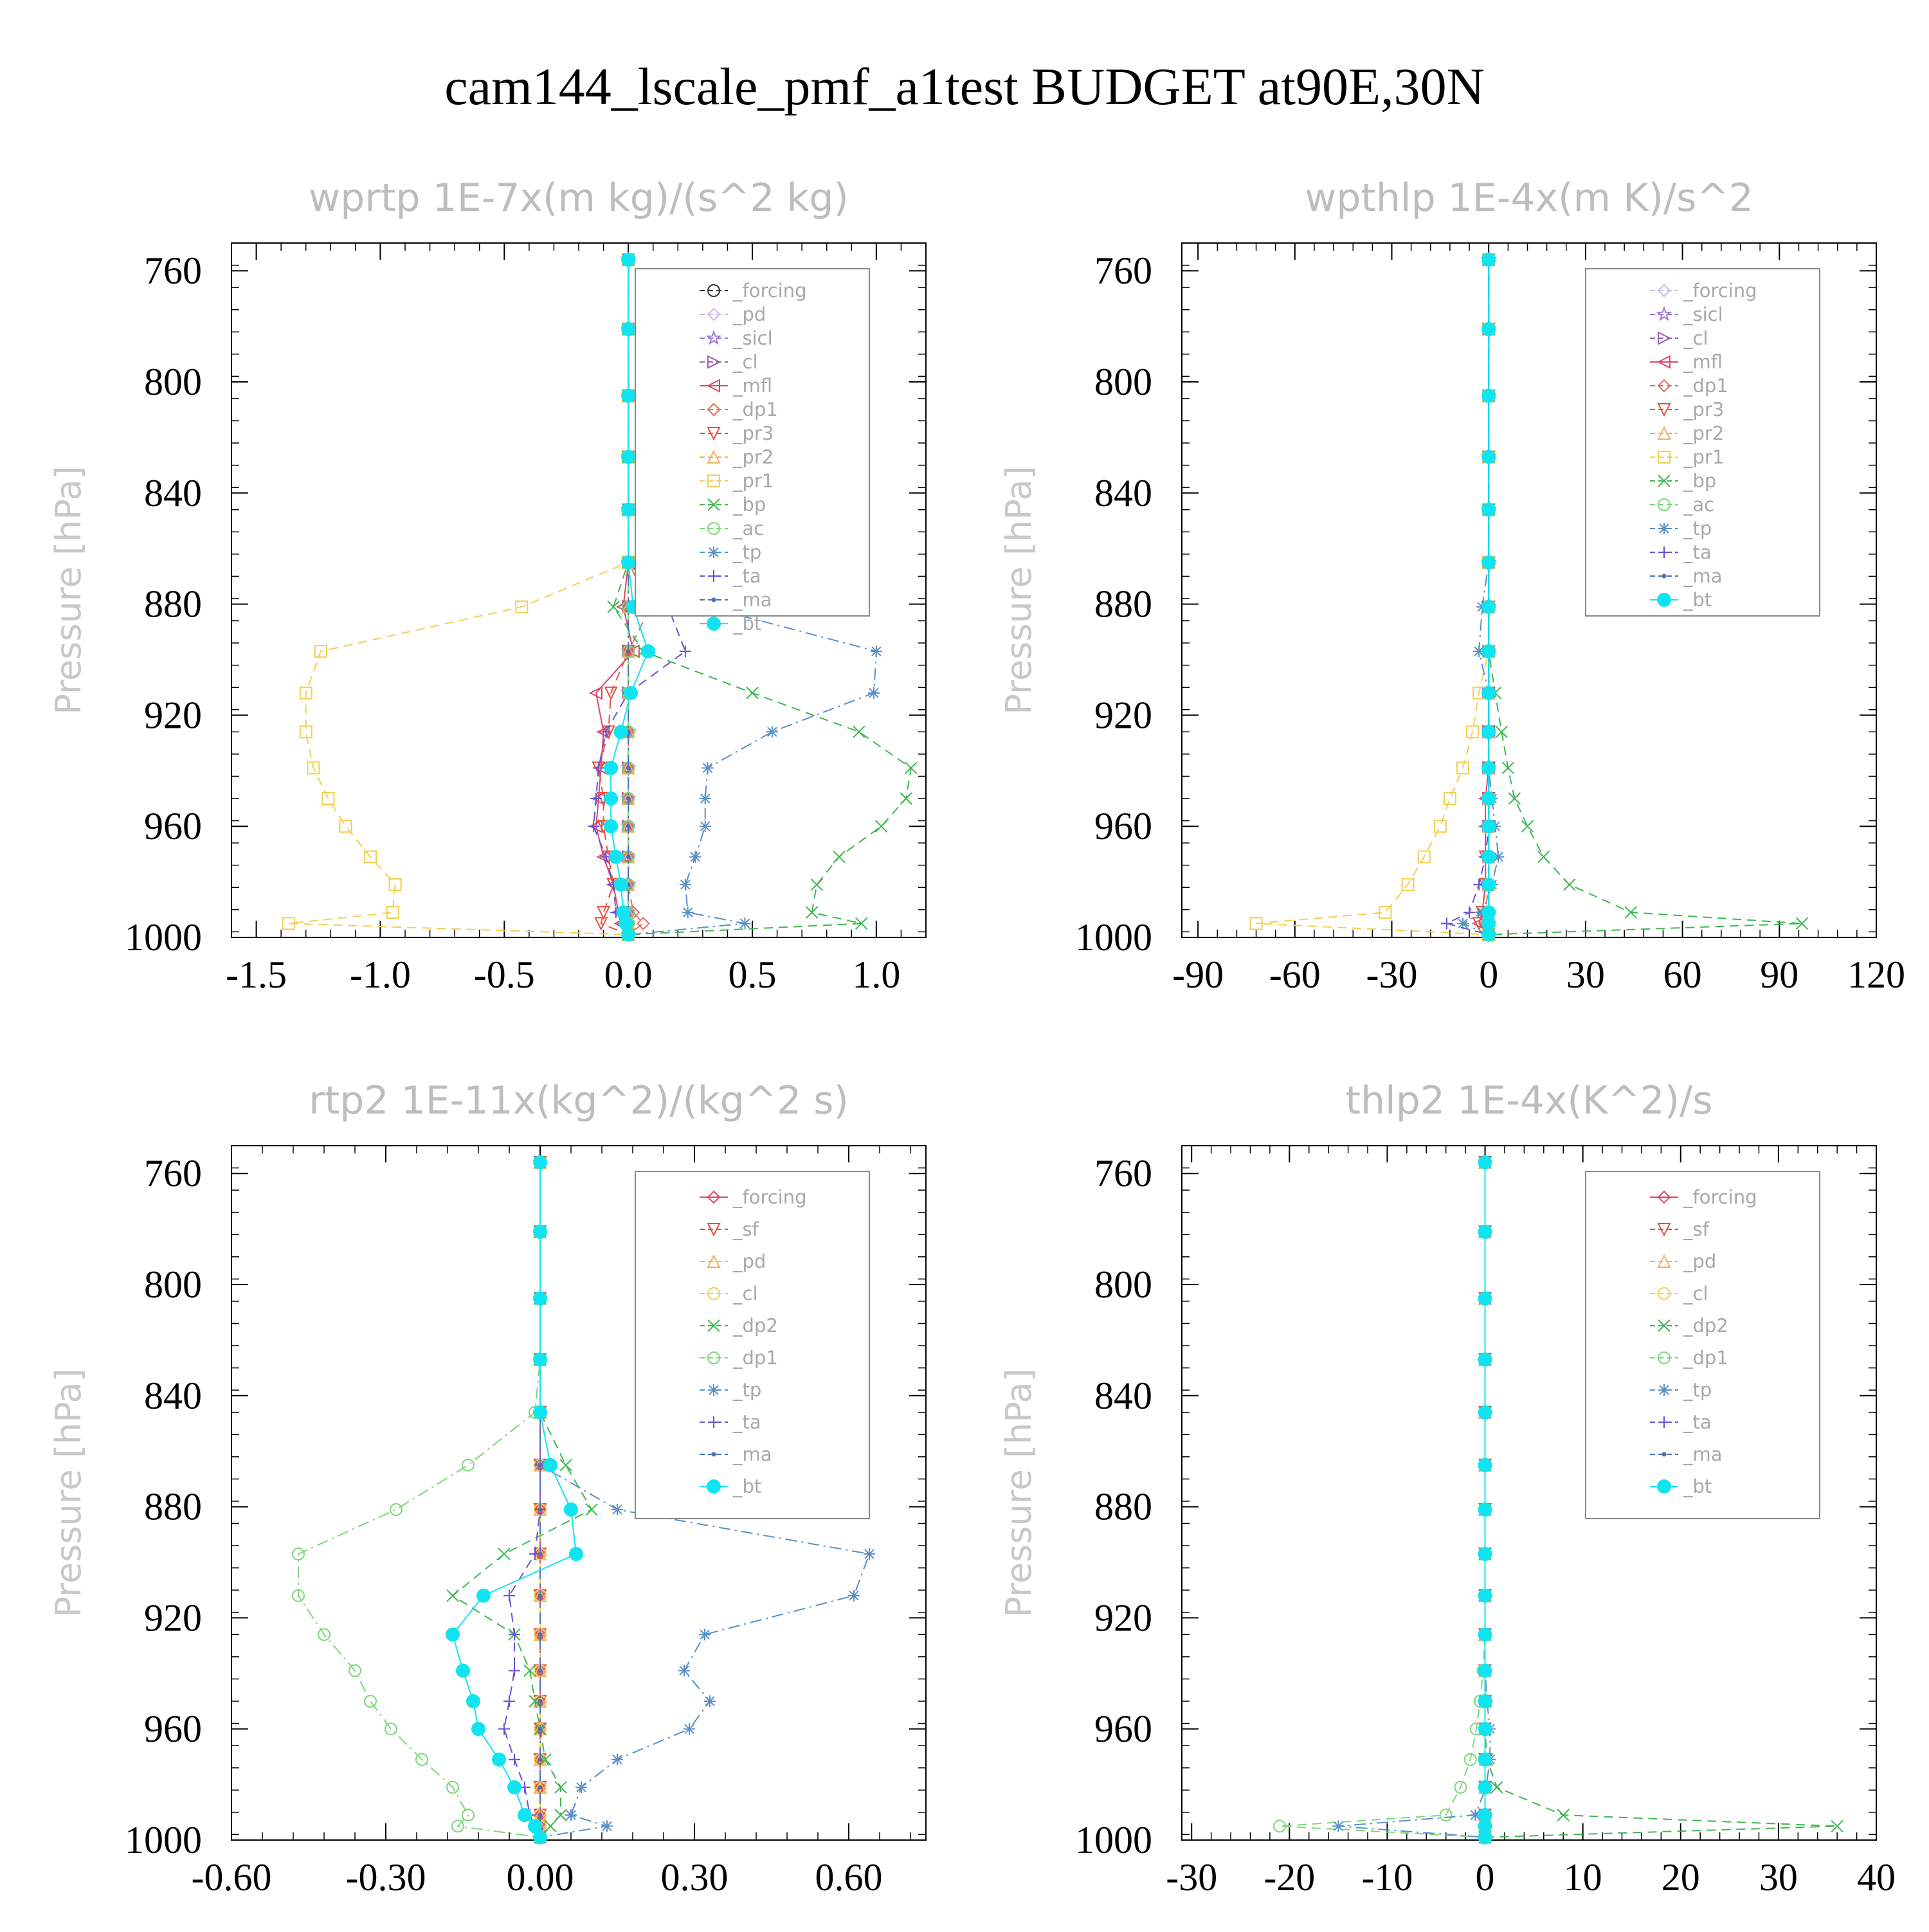 The image size is (1929, 1932). Describe the element at coordinates (1681, 600) in the screenshot. I see `legend-entry: _bt` at that location.